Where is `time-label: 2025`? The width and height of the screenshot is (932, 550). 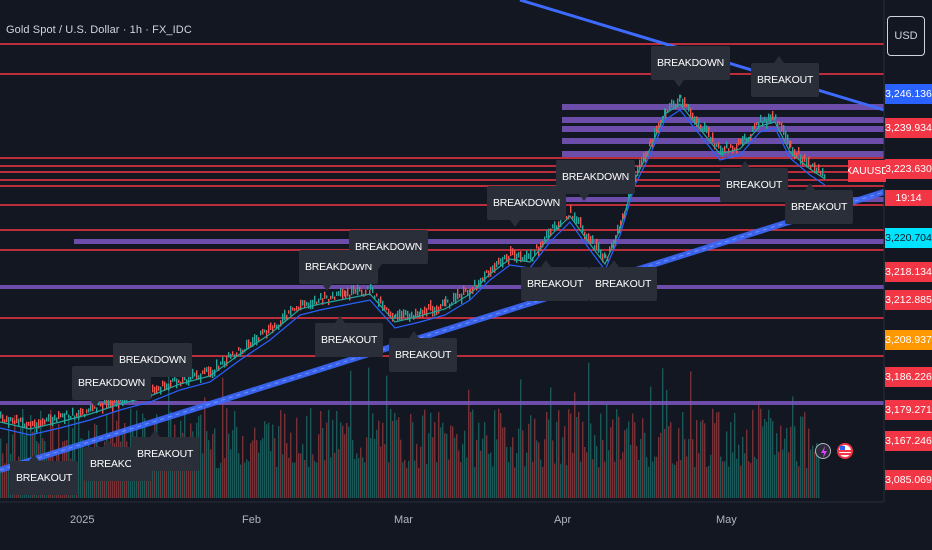
time-label: 2025 is located at coordinates (82, 520).